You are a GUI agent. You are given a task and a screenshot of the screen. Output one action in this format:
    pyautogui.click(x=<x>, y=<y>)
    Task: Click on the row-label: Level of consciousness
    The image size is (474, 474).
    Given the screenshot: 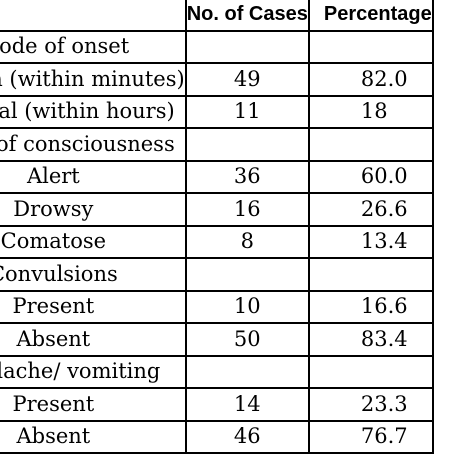 What is the action you would take?
    pyautogui.click(x=93, y=144)
    